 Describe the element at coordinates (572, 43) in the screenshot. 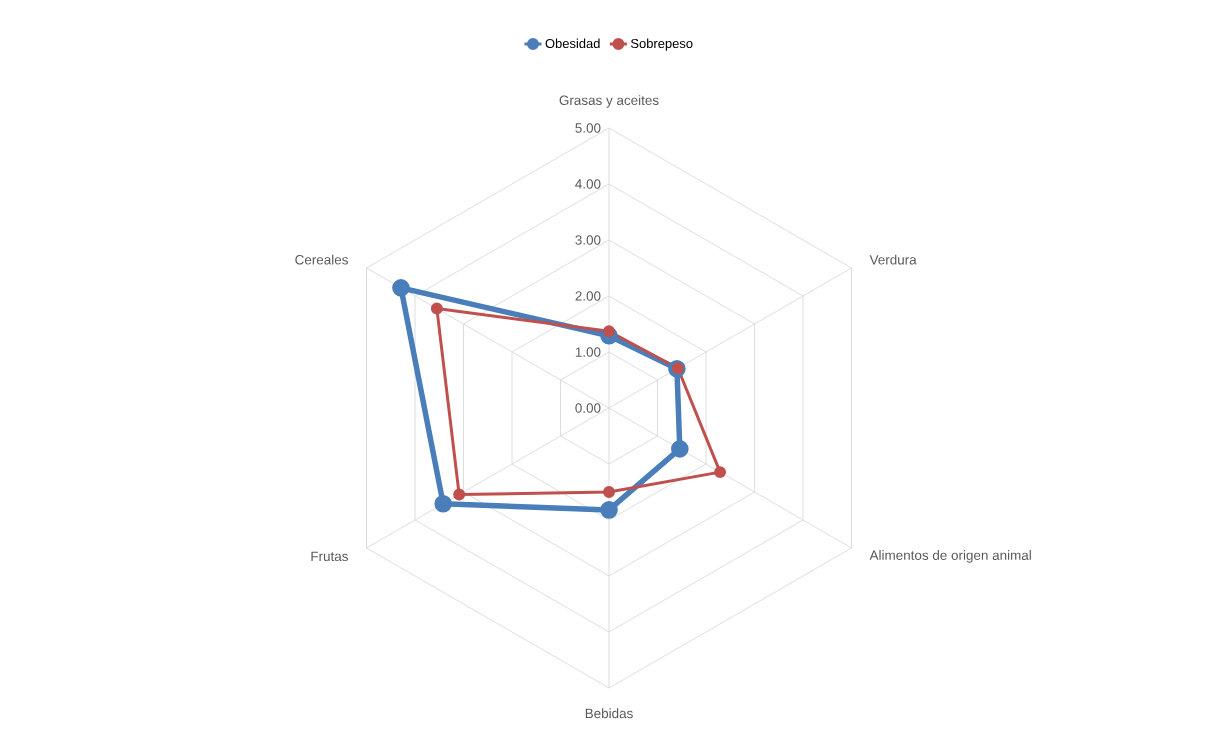

I see `legend-label: Obesidad` at that location.